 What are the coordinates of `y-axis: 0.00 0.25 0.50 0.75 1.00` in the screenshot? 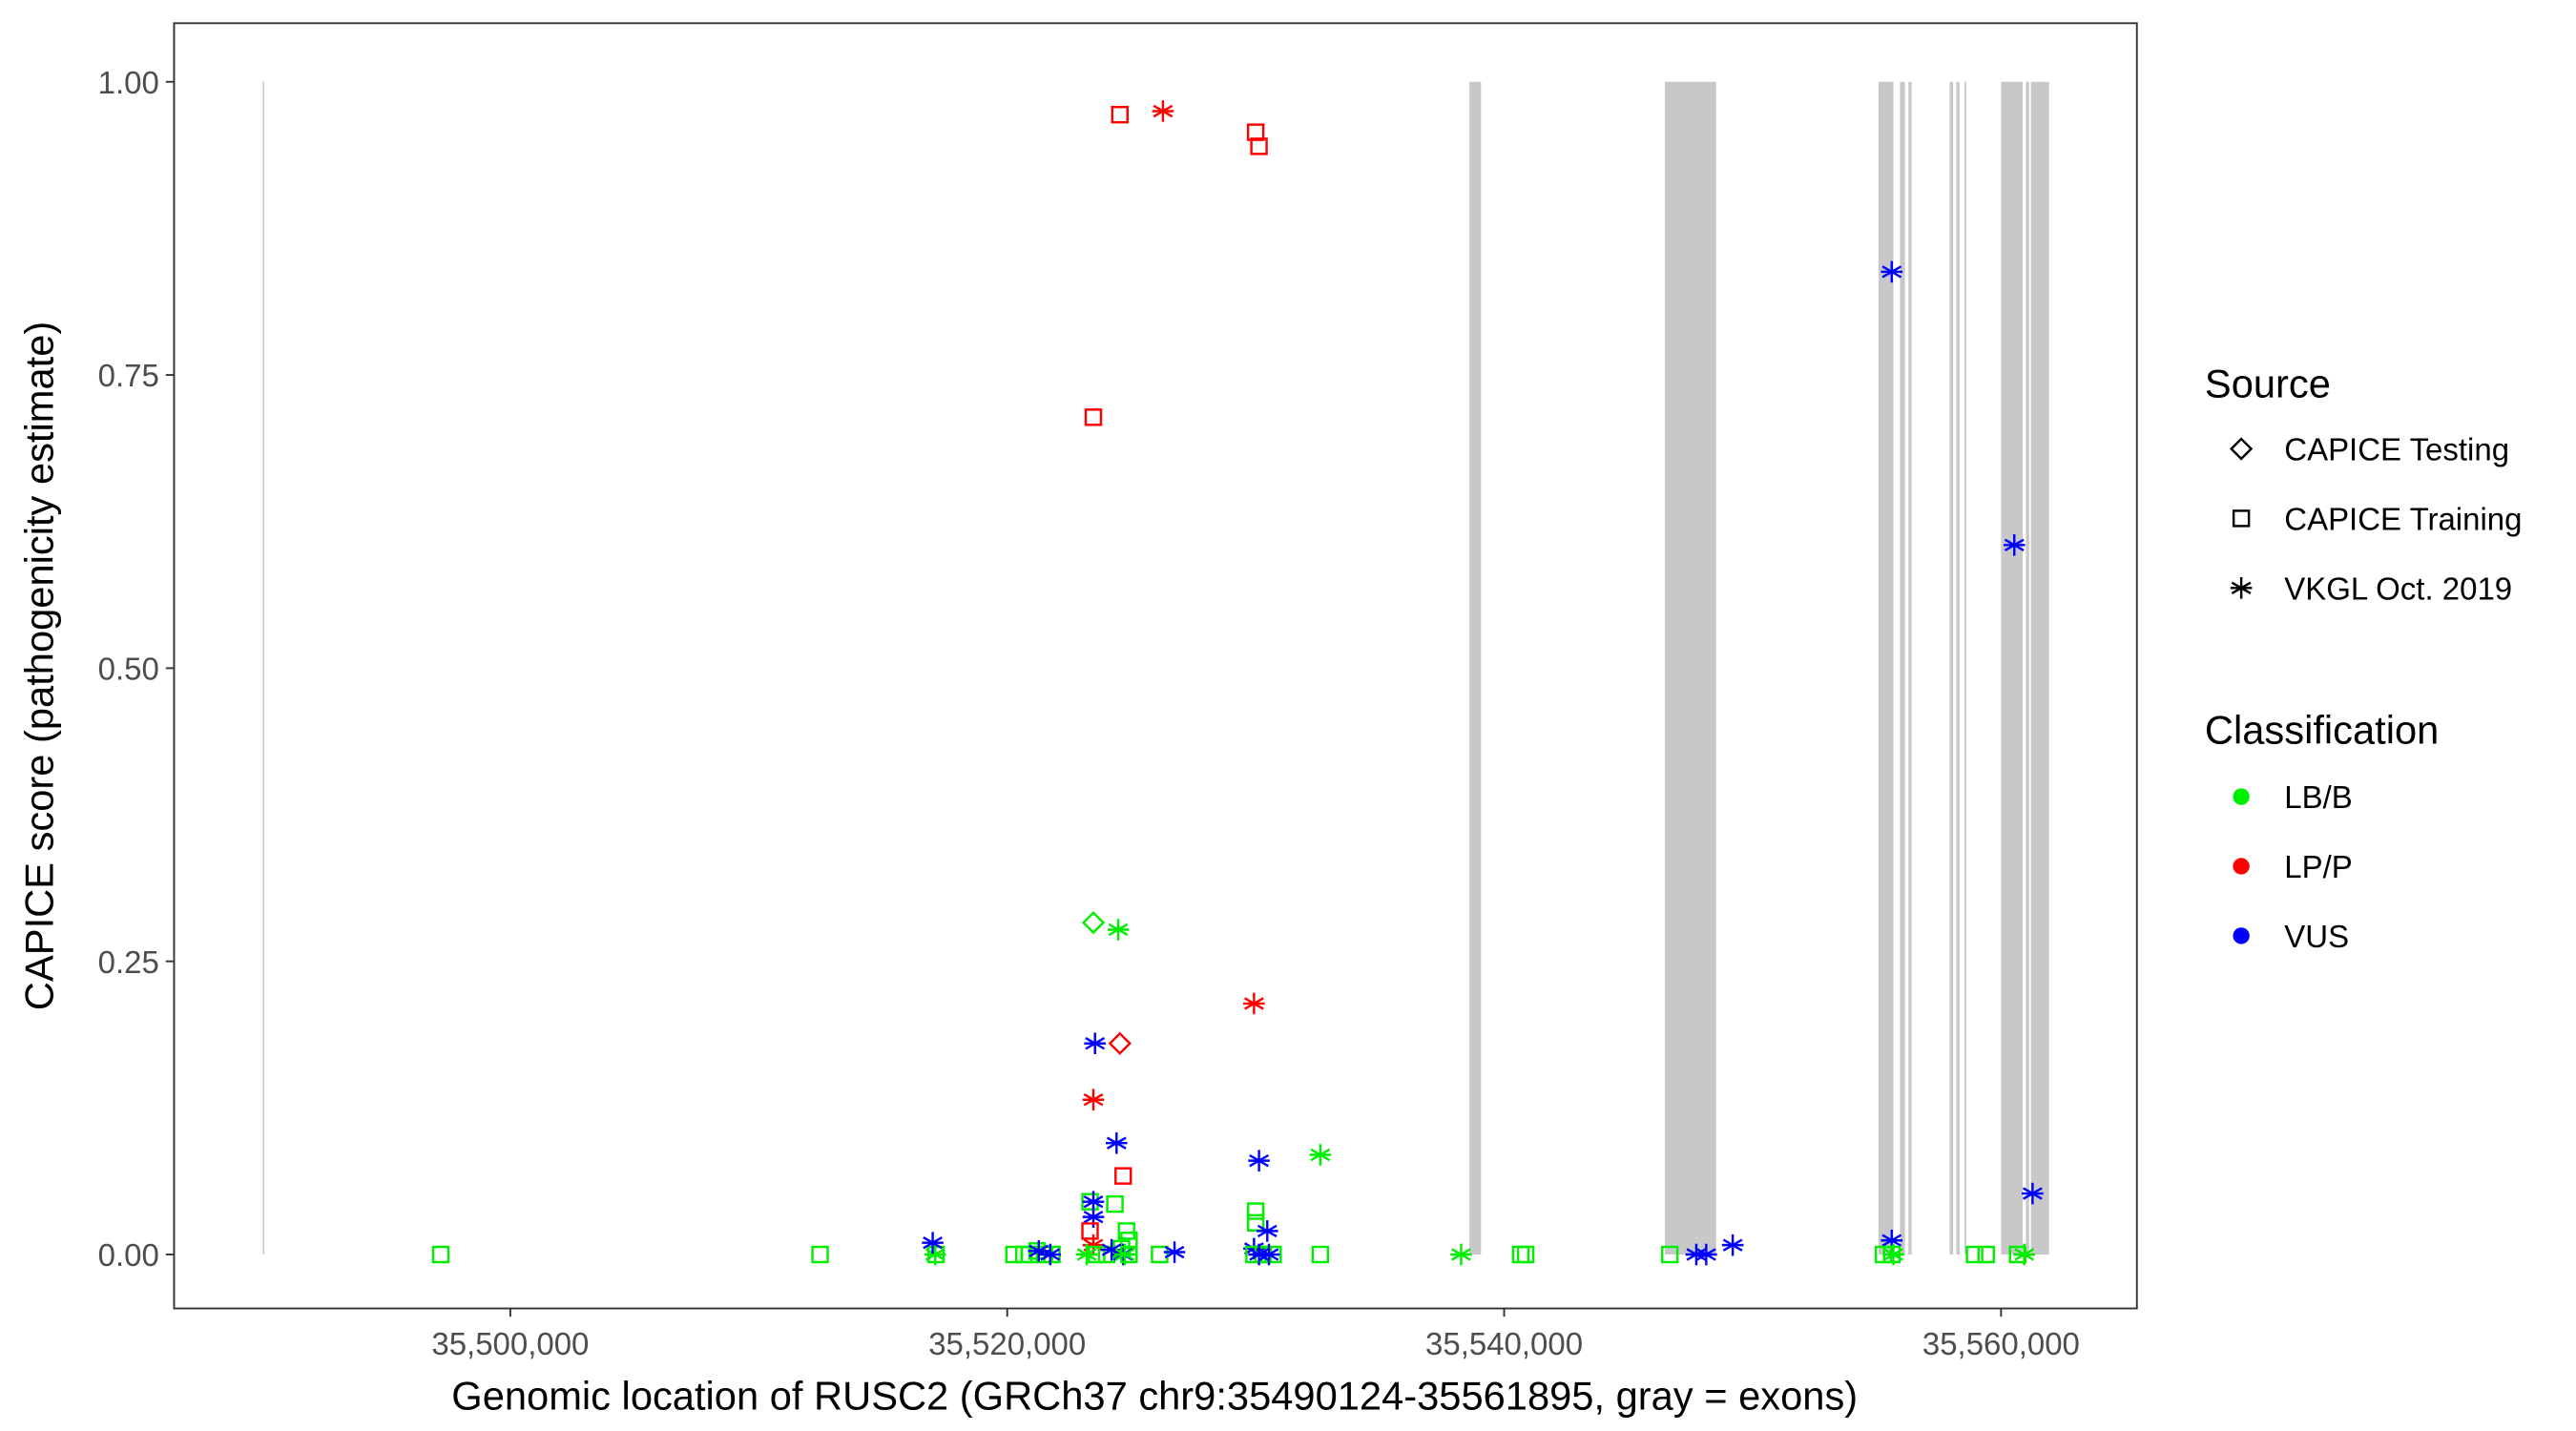 It's located at (136, 669).